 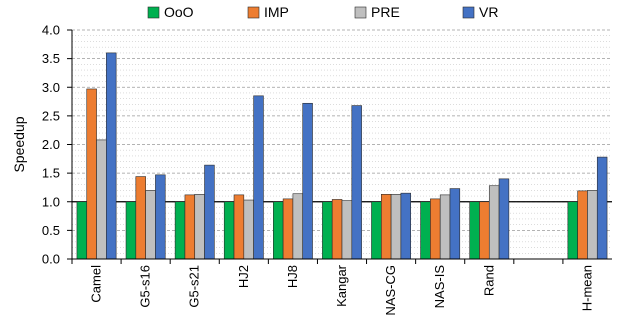 I want to click on y-axis-label: Speedup, so click(x=19, y=144).